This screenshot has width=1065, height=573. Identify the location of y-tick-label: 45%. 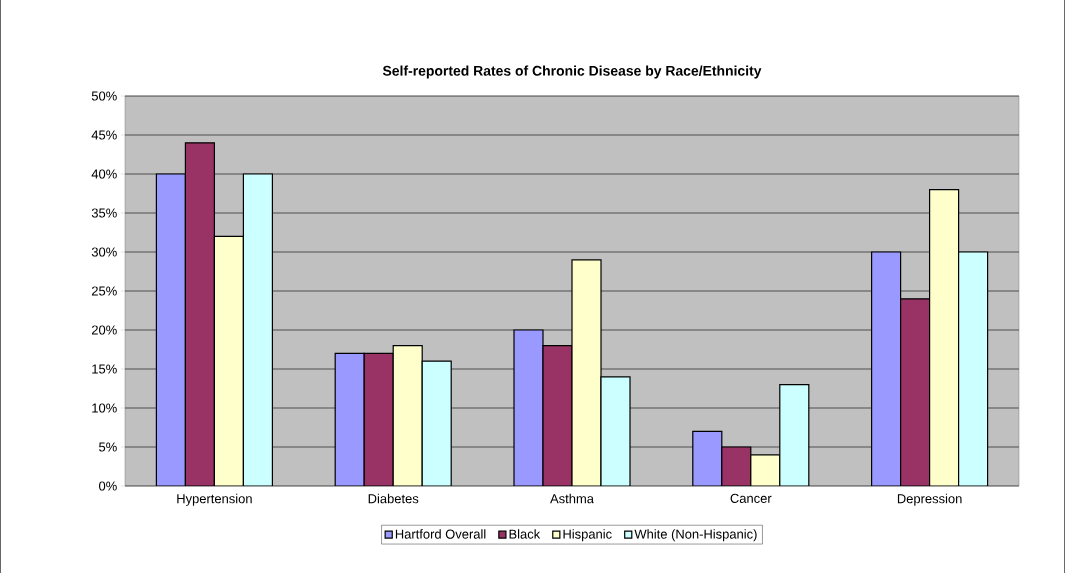
(104, 135).